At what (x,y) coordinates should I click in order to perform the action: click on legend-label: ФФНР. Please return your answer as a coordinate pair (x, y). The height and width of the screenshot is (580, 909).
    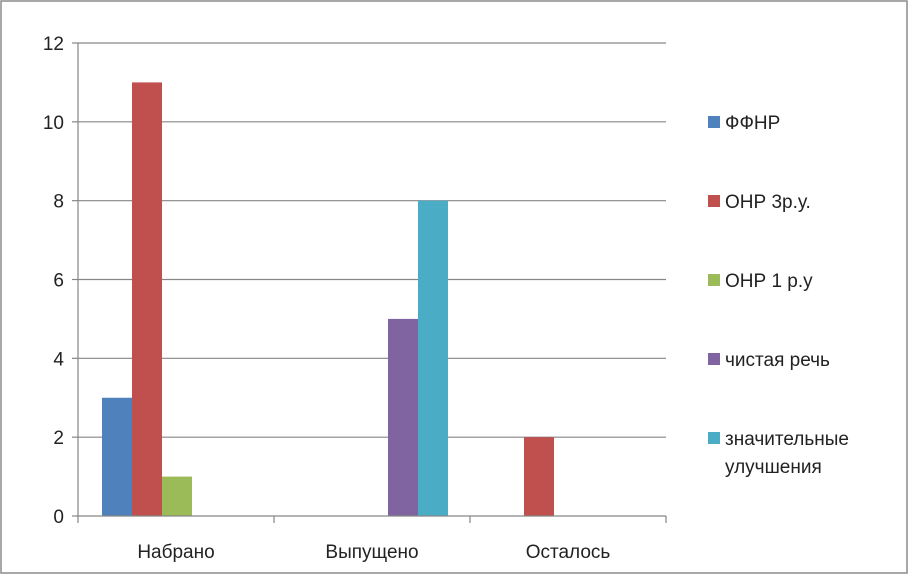
    Looking at the image, I should click on (752, 123).